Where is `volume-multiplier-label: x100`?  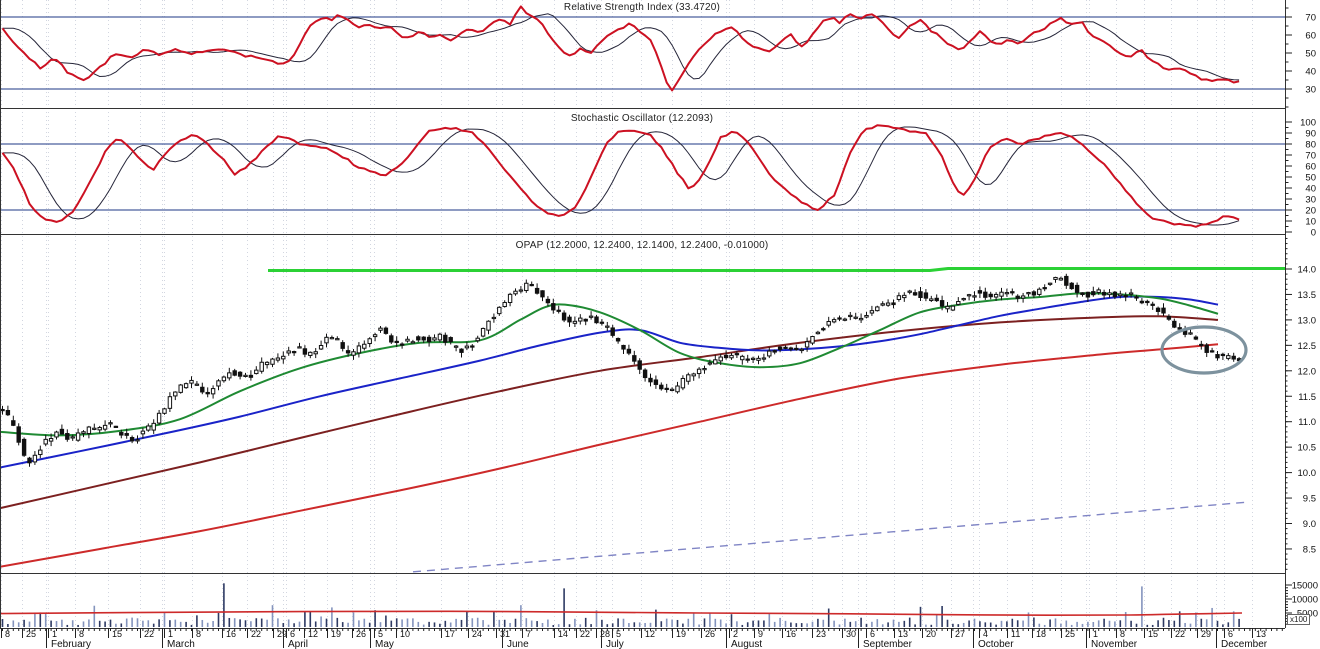 volume-multiplier-label: x100 is located at coordinates (1299, 619).